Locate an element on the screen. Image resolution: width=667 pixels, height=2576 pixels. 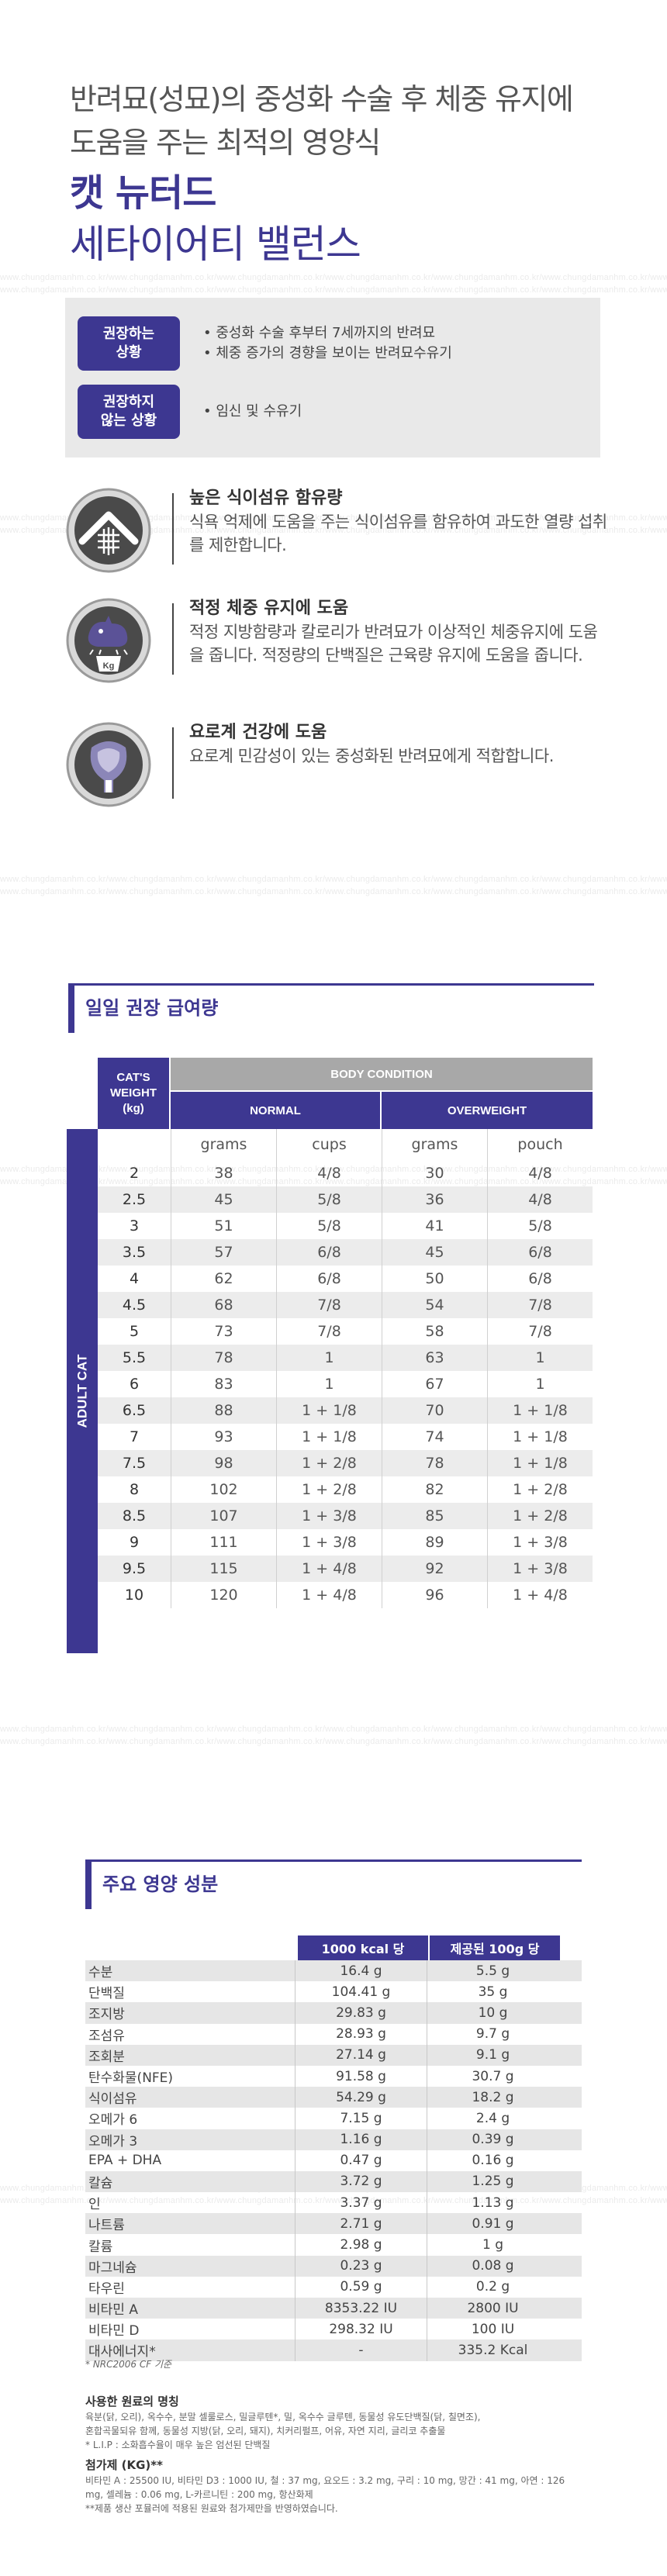
nutrient-value: 0.39 g is located at coordinates (492, 2140).